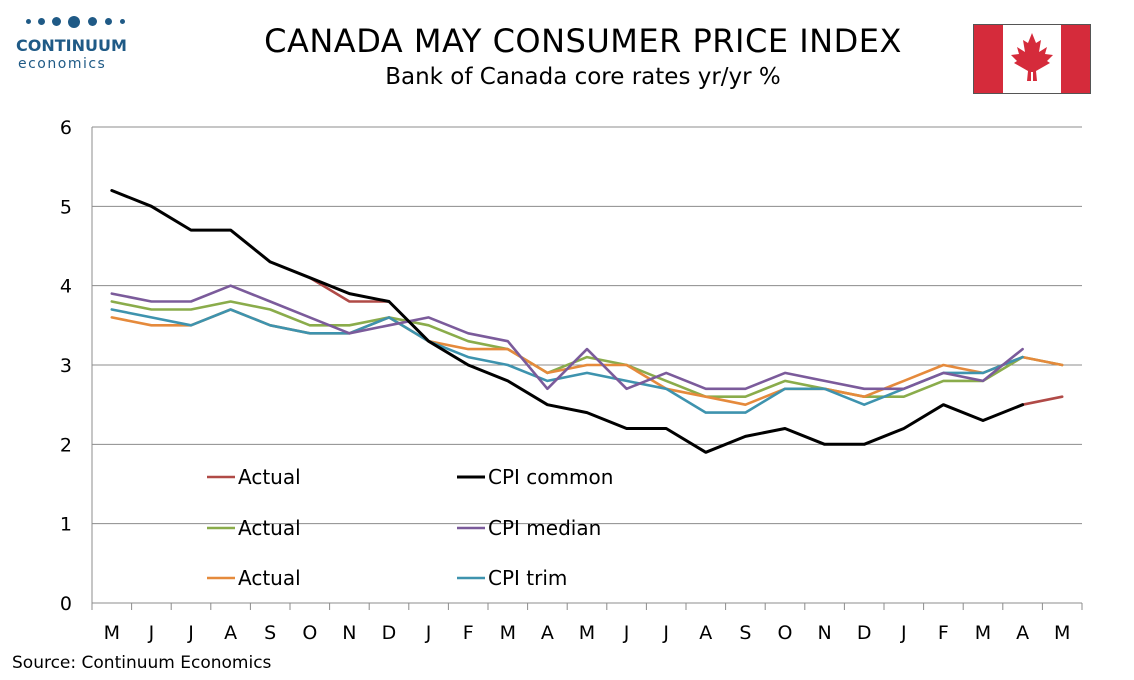 The image size is (1134, 680). I want to click on legend-label-median-actual: Actual, so click(269, 528).